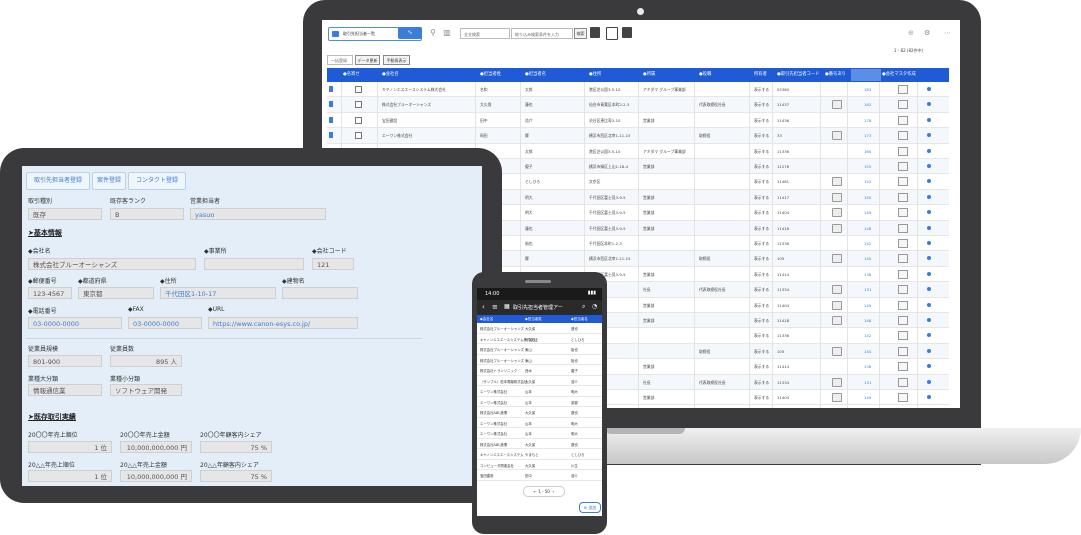 The image size is (1081, 535). Describe the element at coordinates (542, 33) in the screenshot. I see `search-input: 絞り込み検索条件を入力` at that location.